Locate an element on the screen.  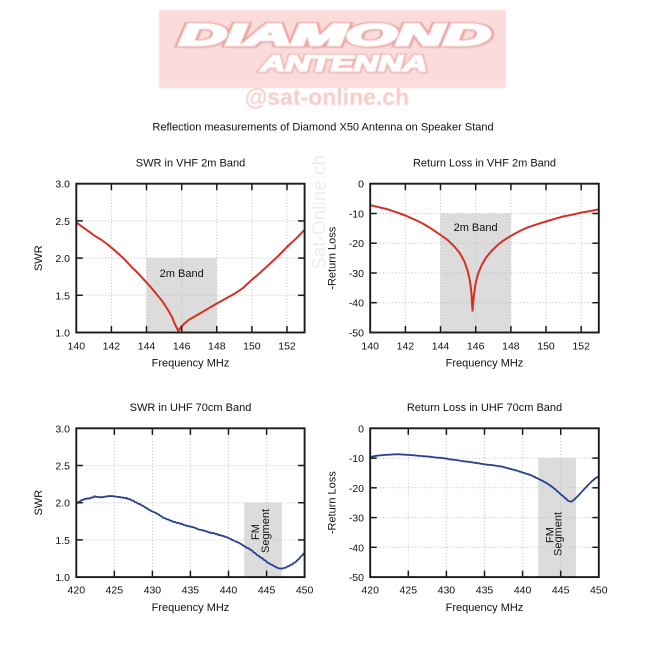
svg-text: Return Loss in UHF 70cm Band is located at coordinates (484, 408).